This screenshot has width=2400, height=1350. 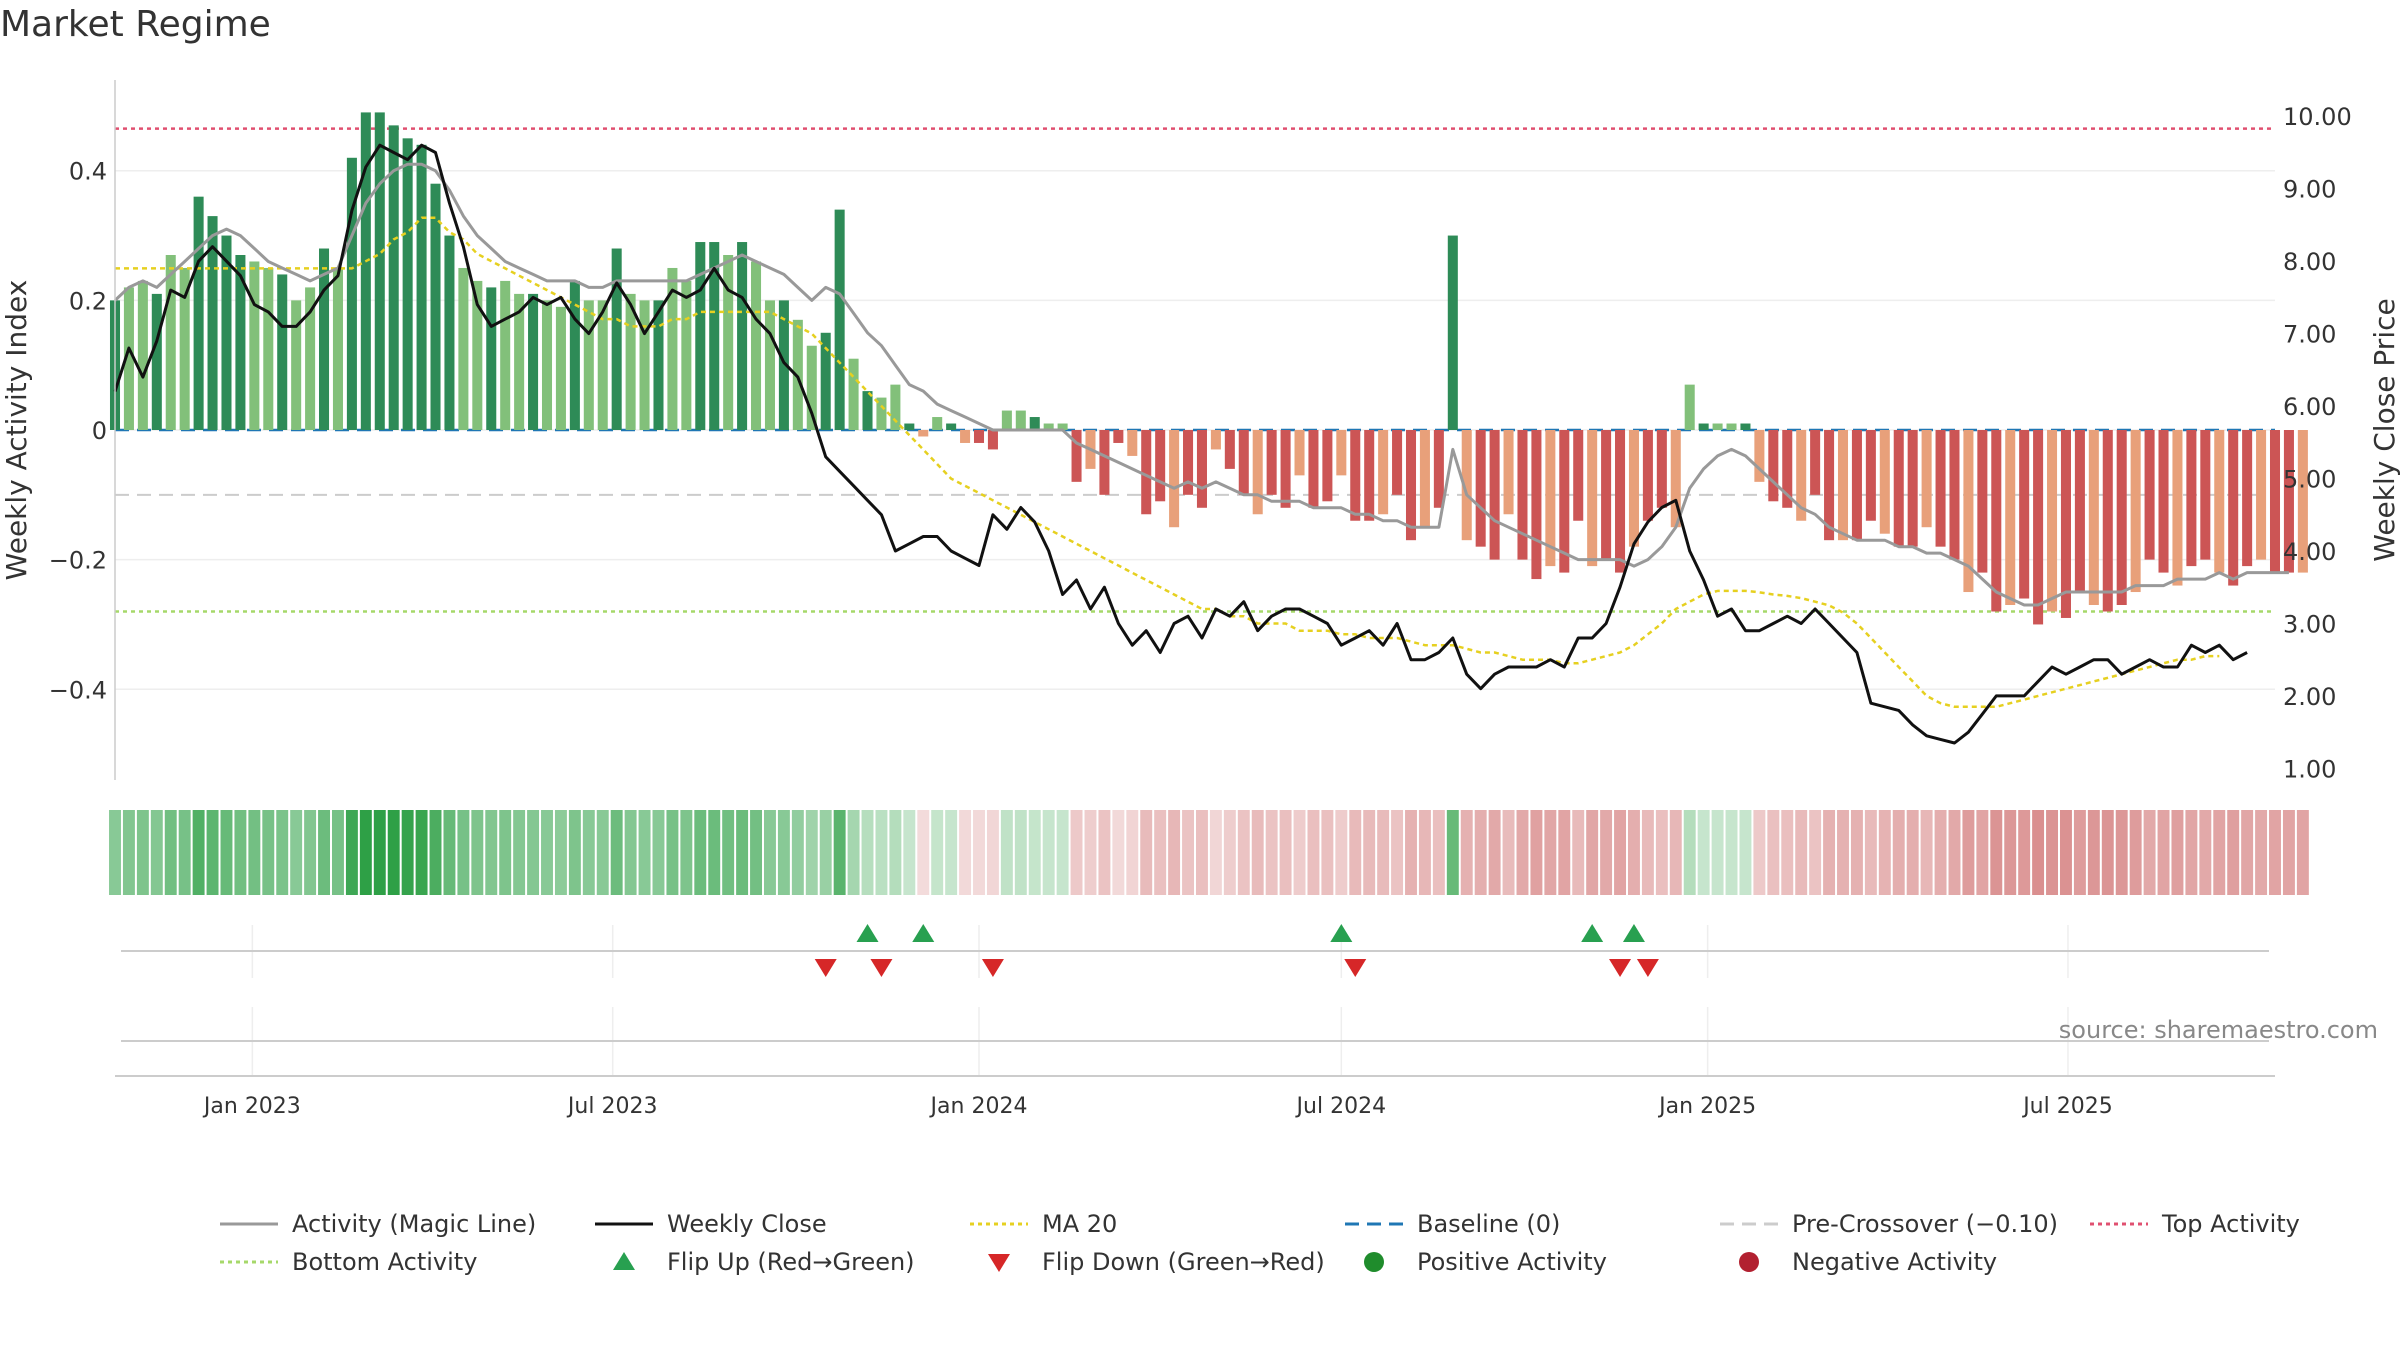 I want to click on legend-label: Weekly Close, so click(x=747, y=1224).